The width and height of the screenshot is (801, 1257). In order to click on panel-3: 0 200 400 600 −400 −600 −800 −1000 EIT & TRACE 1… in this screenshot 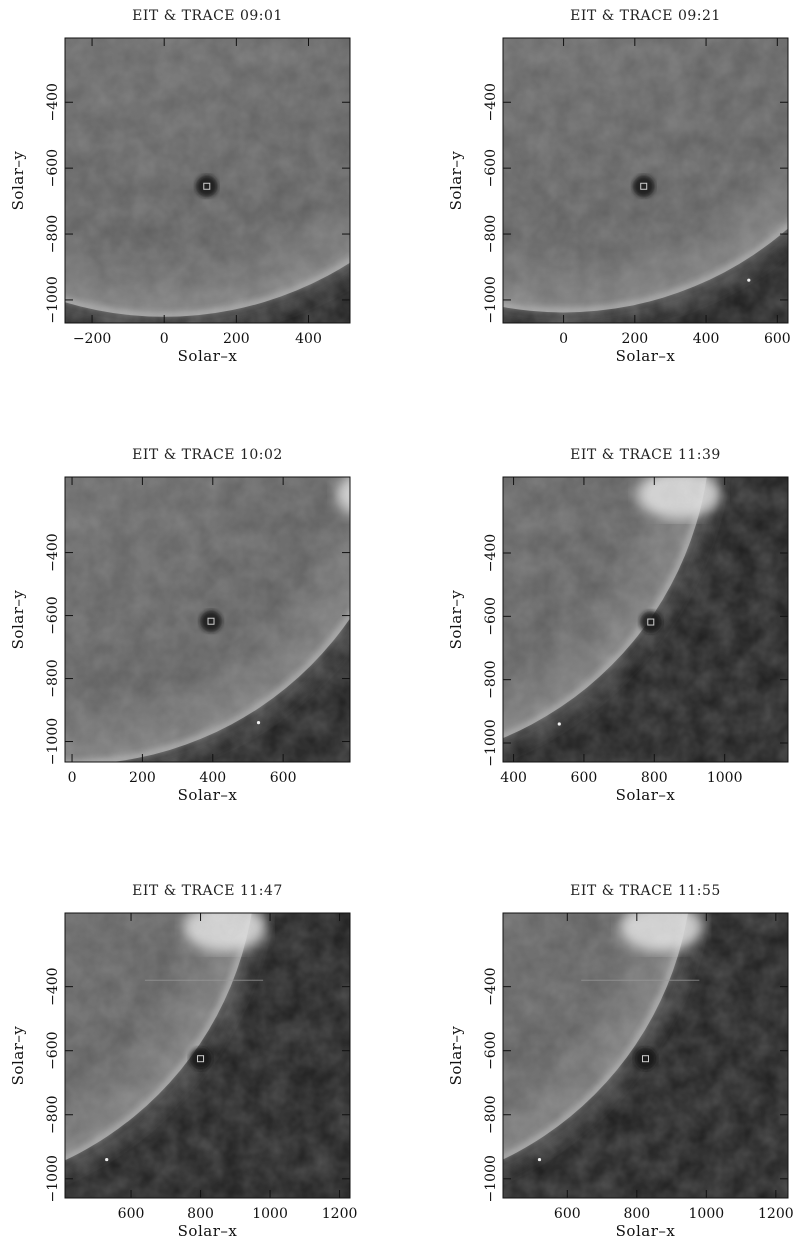, I will do `click(180, 625)`.